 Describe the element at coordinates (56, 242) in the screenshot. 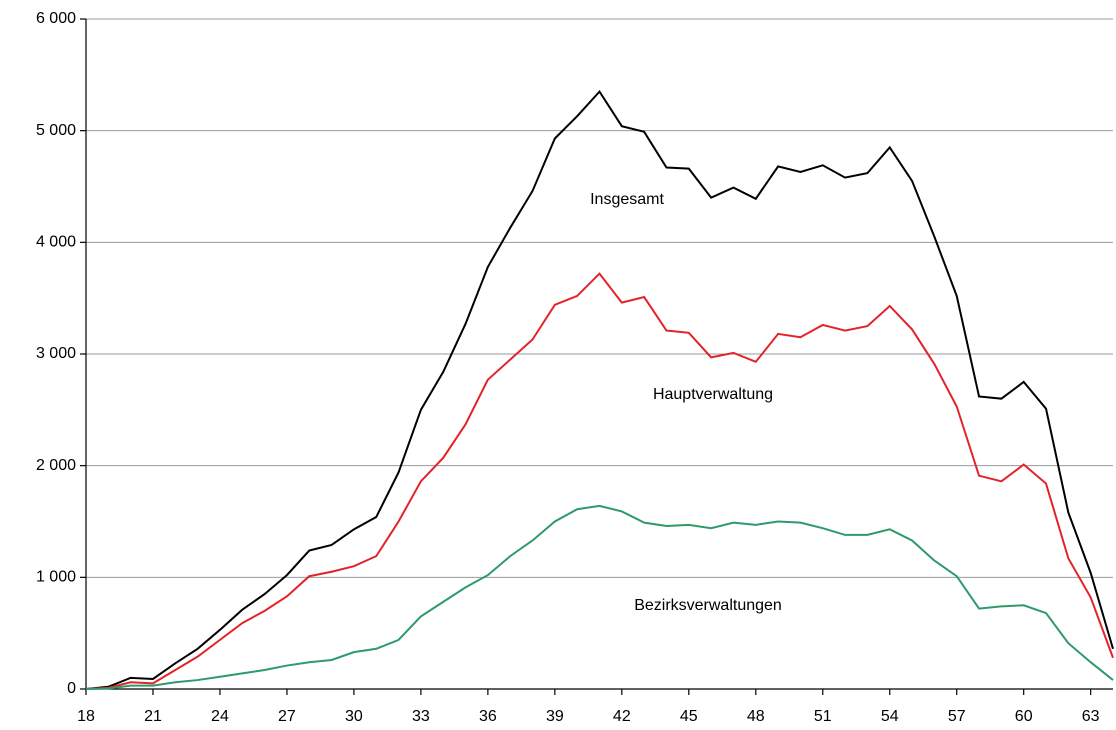

I see `y-tick-label: 4 000` at that location.